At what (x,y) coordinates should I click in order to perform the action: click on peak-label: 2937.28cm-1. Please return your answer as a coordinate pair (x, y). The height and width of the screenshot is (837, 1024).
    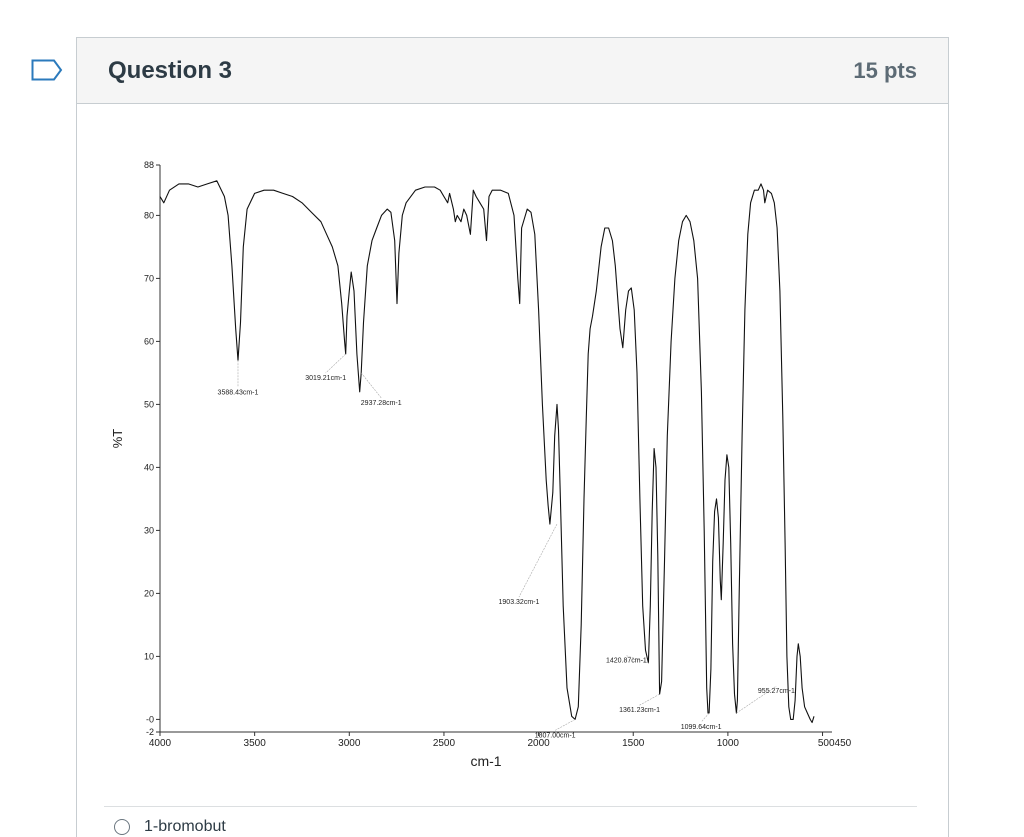
    Looking at the image, I should click on (381, 403).